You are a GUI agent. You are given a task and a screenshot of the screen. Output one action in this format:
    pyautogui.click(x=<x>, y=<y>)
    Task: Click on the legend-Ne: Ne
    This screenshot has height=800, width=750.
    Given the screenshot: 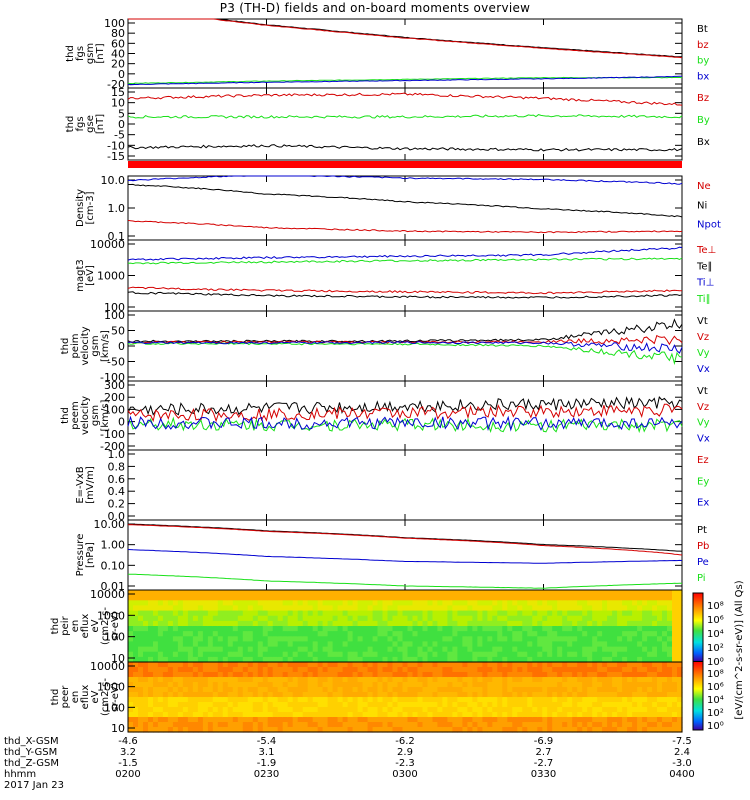 What is the action you would take?
    pyautogui.click(x=704, y=186)
    